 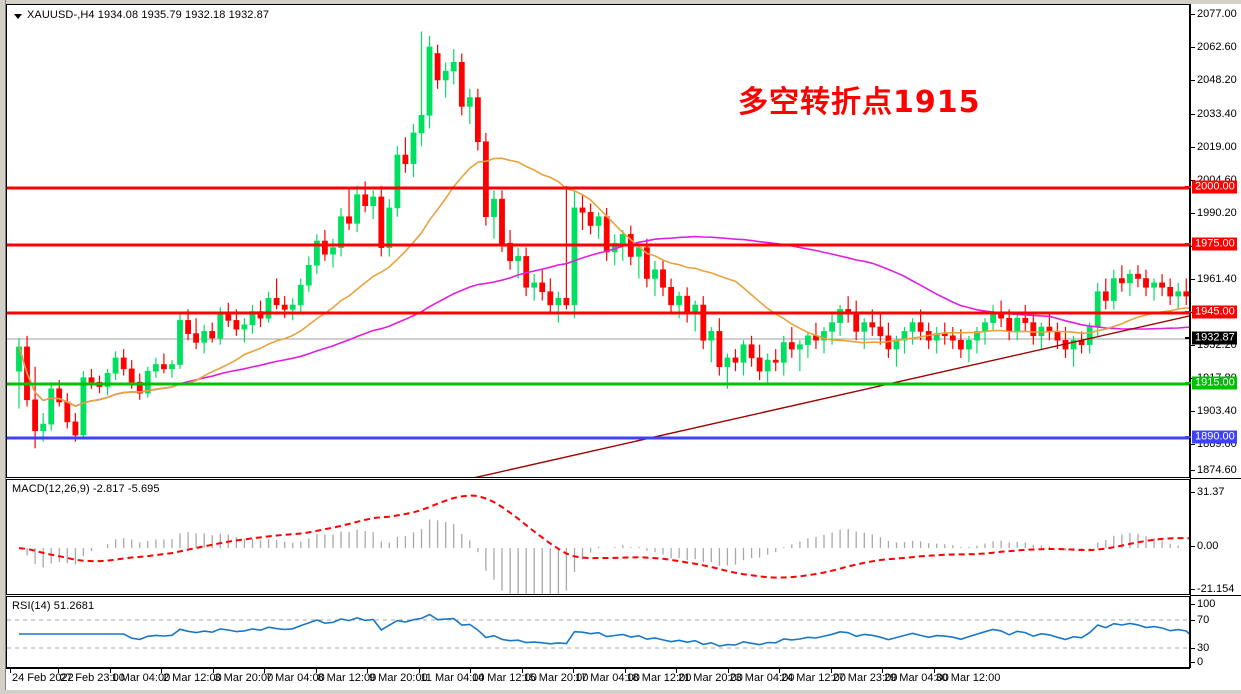 I want to click on scale-tick-label: 2048.20, so click(x=1217, y=80).